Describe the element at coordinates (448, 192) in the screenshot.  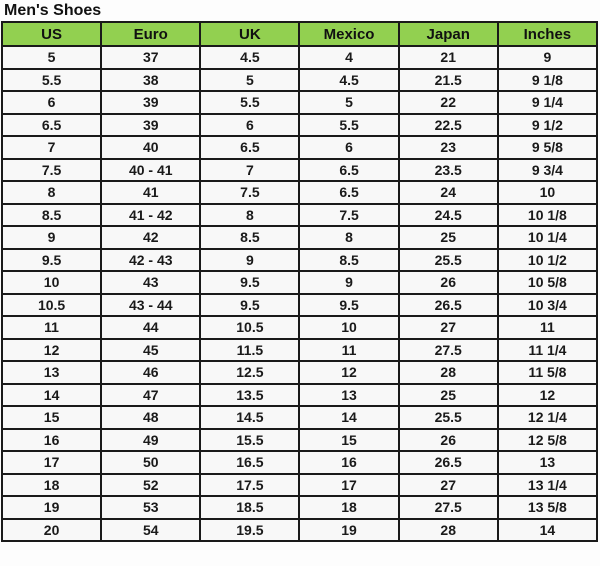
I see `table-cell: 24` at that location.